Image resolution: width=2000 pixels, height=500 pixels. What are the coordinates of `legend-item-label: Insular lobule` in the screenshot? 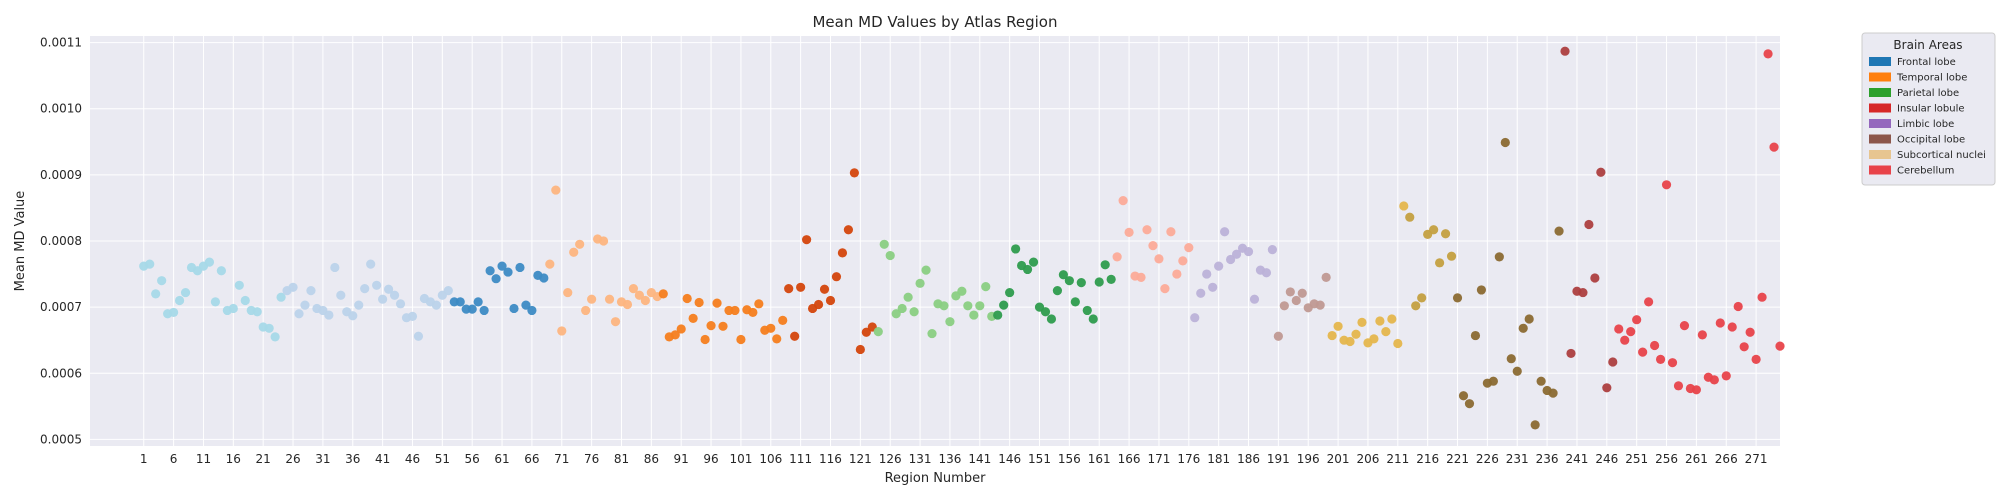 It's located at (1931, 109).